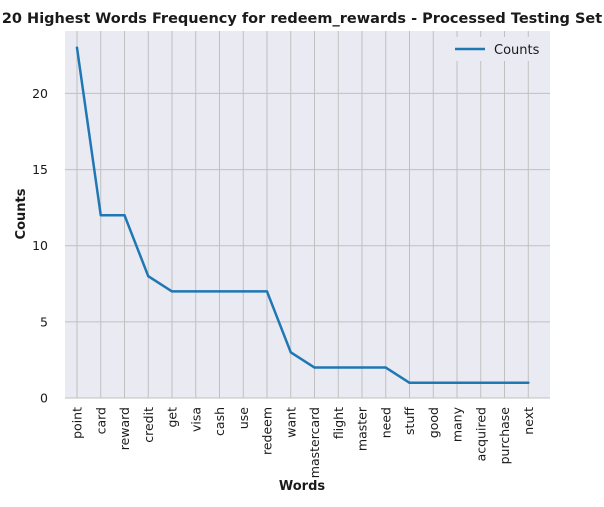  I want to click on y-axis-label: Counts, so click(21, 213).